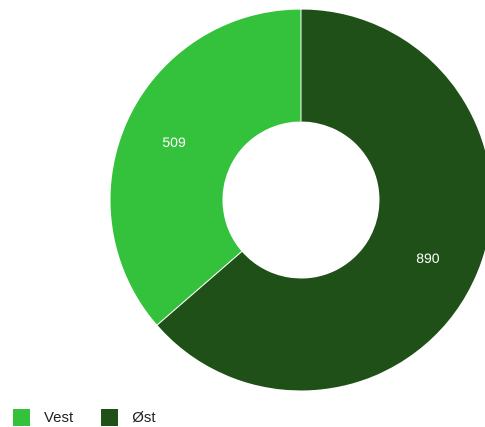 The height and width of the screenshot is (427, 485). I want to click on legend-label-ost: Øst, so click(144, 417).